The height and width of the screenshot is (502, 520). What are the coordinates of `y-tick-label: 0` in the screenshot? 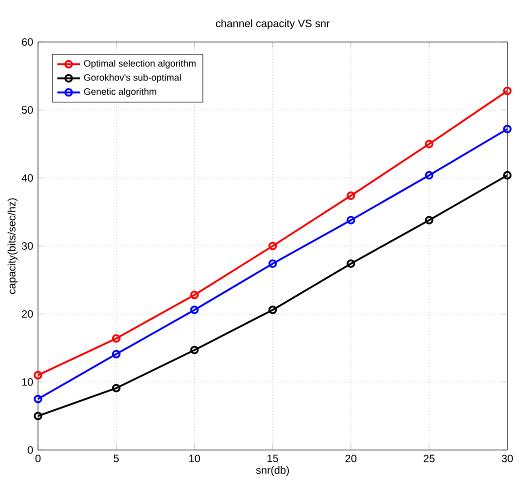 It's located at (30, 450).